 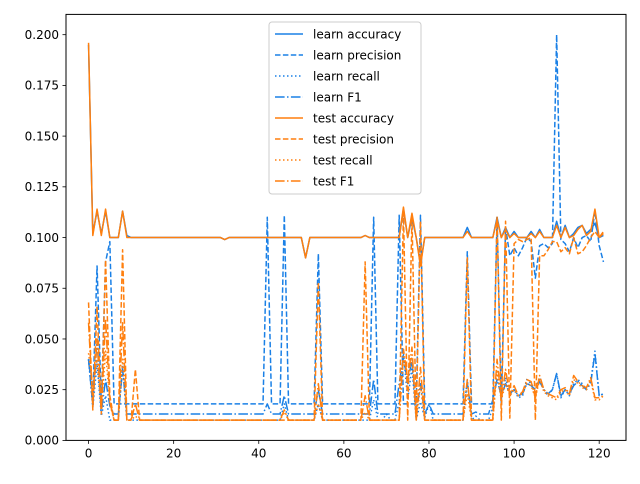 What do you see at coordinates (343, 161) in the screenshot?
I see `legend-label: test recall` at bounding box center [343, 161].